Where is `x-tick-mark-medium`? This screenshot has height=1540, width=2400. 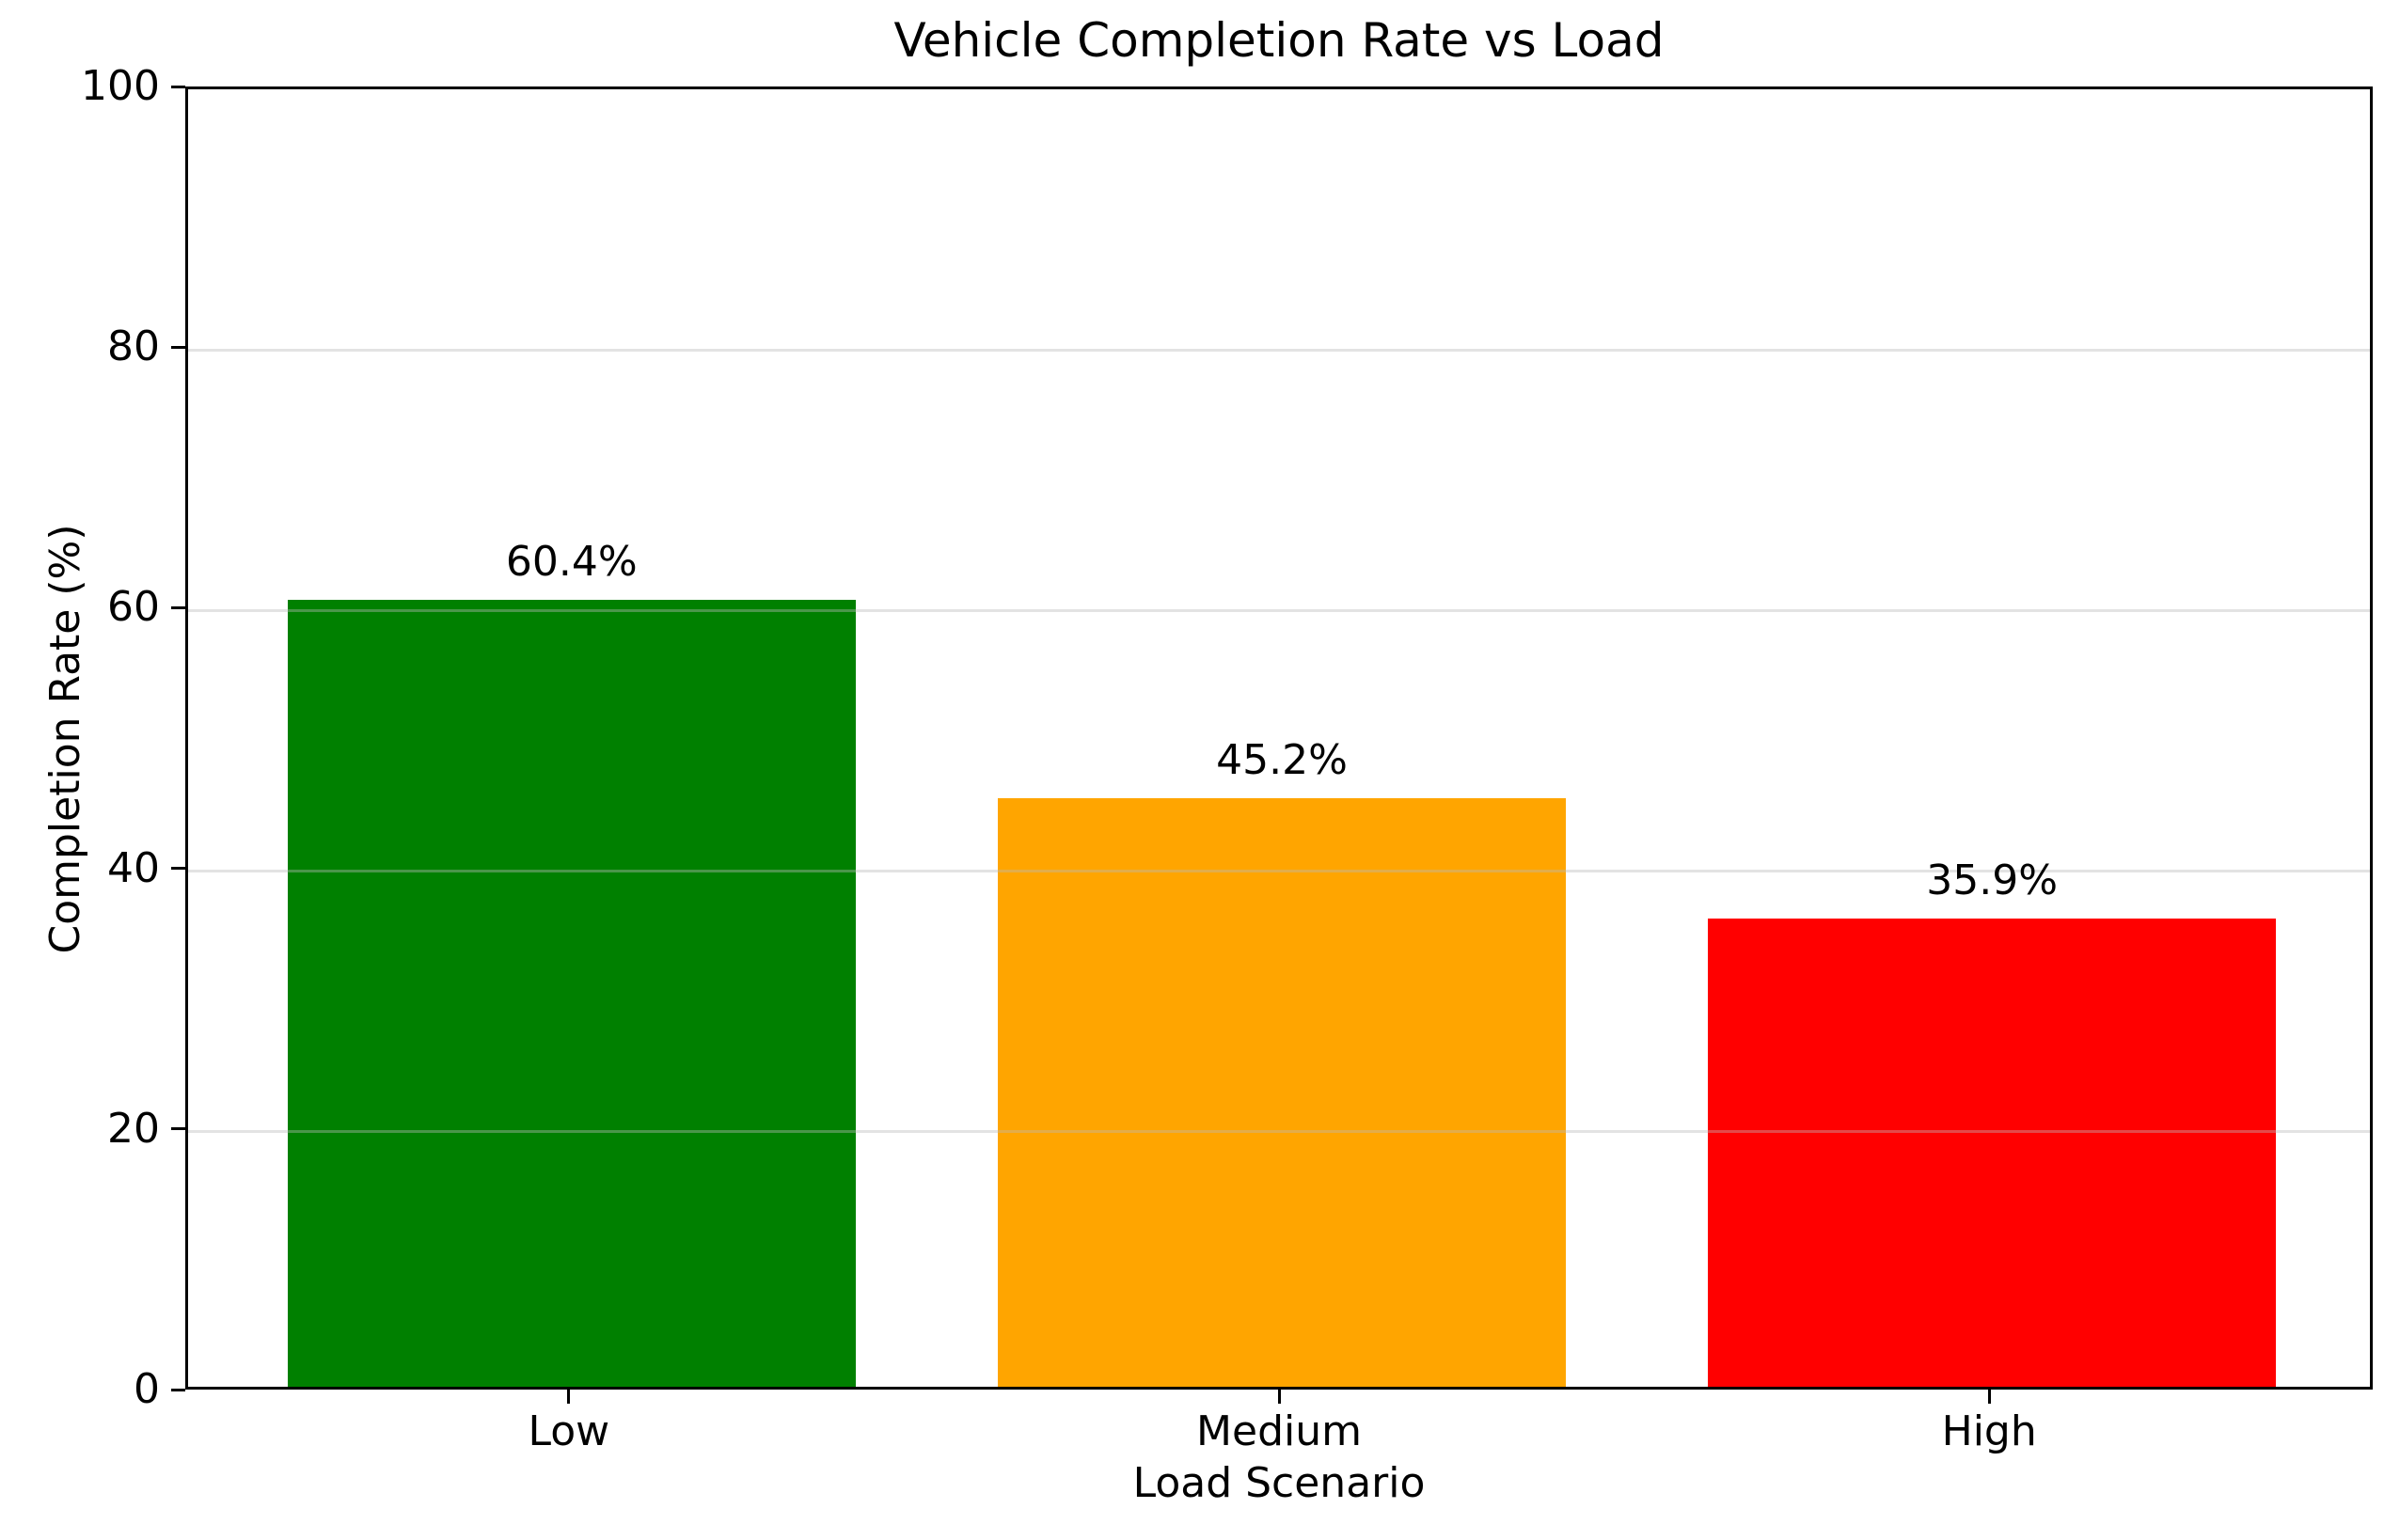 x-tick-mark-medium is located at coordinates (1279, 1397).